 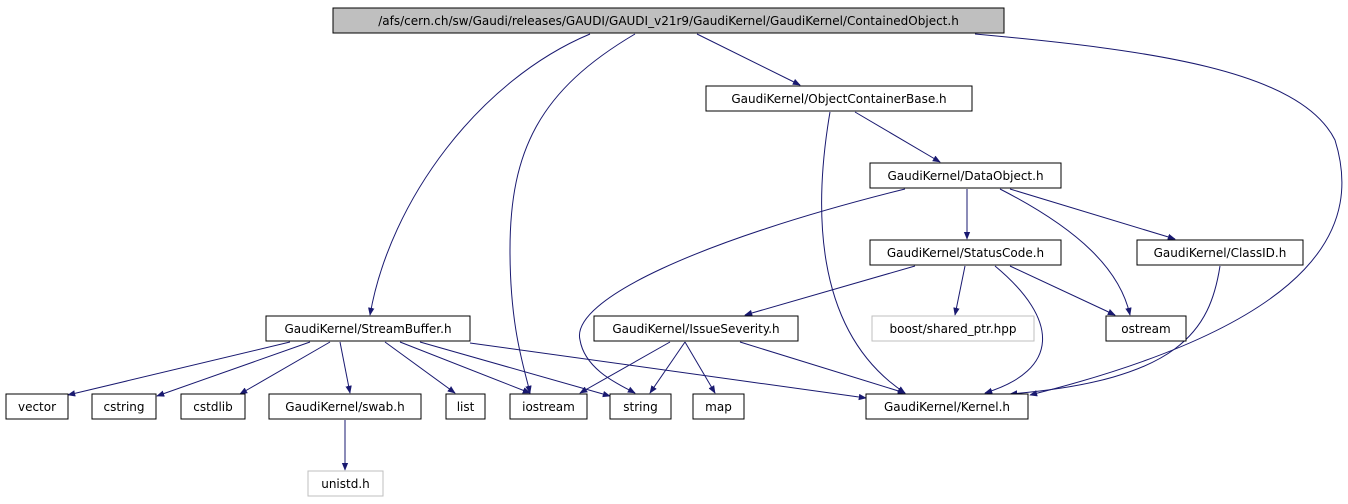 I want to click on node-label: GaudiKernel/ObjectContainerBase.h, so click(x=838, y=99).